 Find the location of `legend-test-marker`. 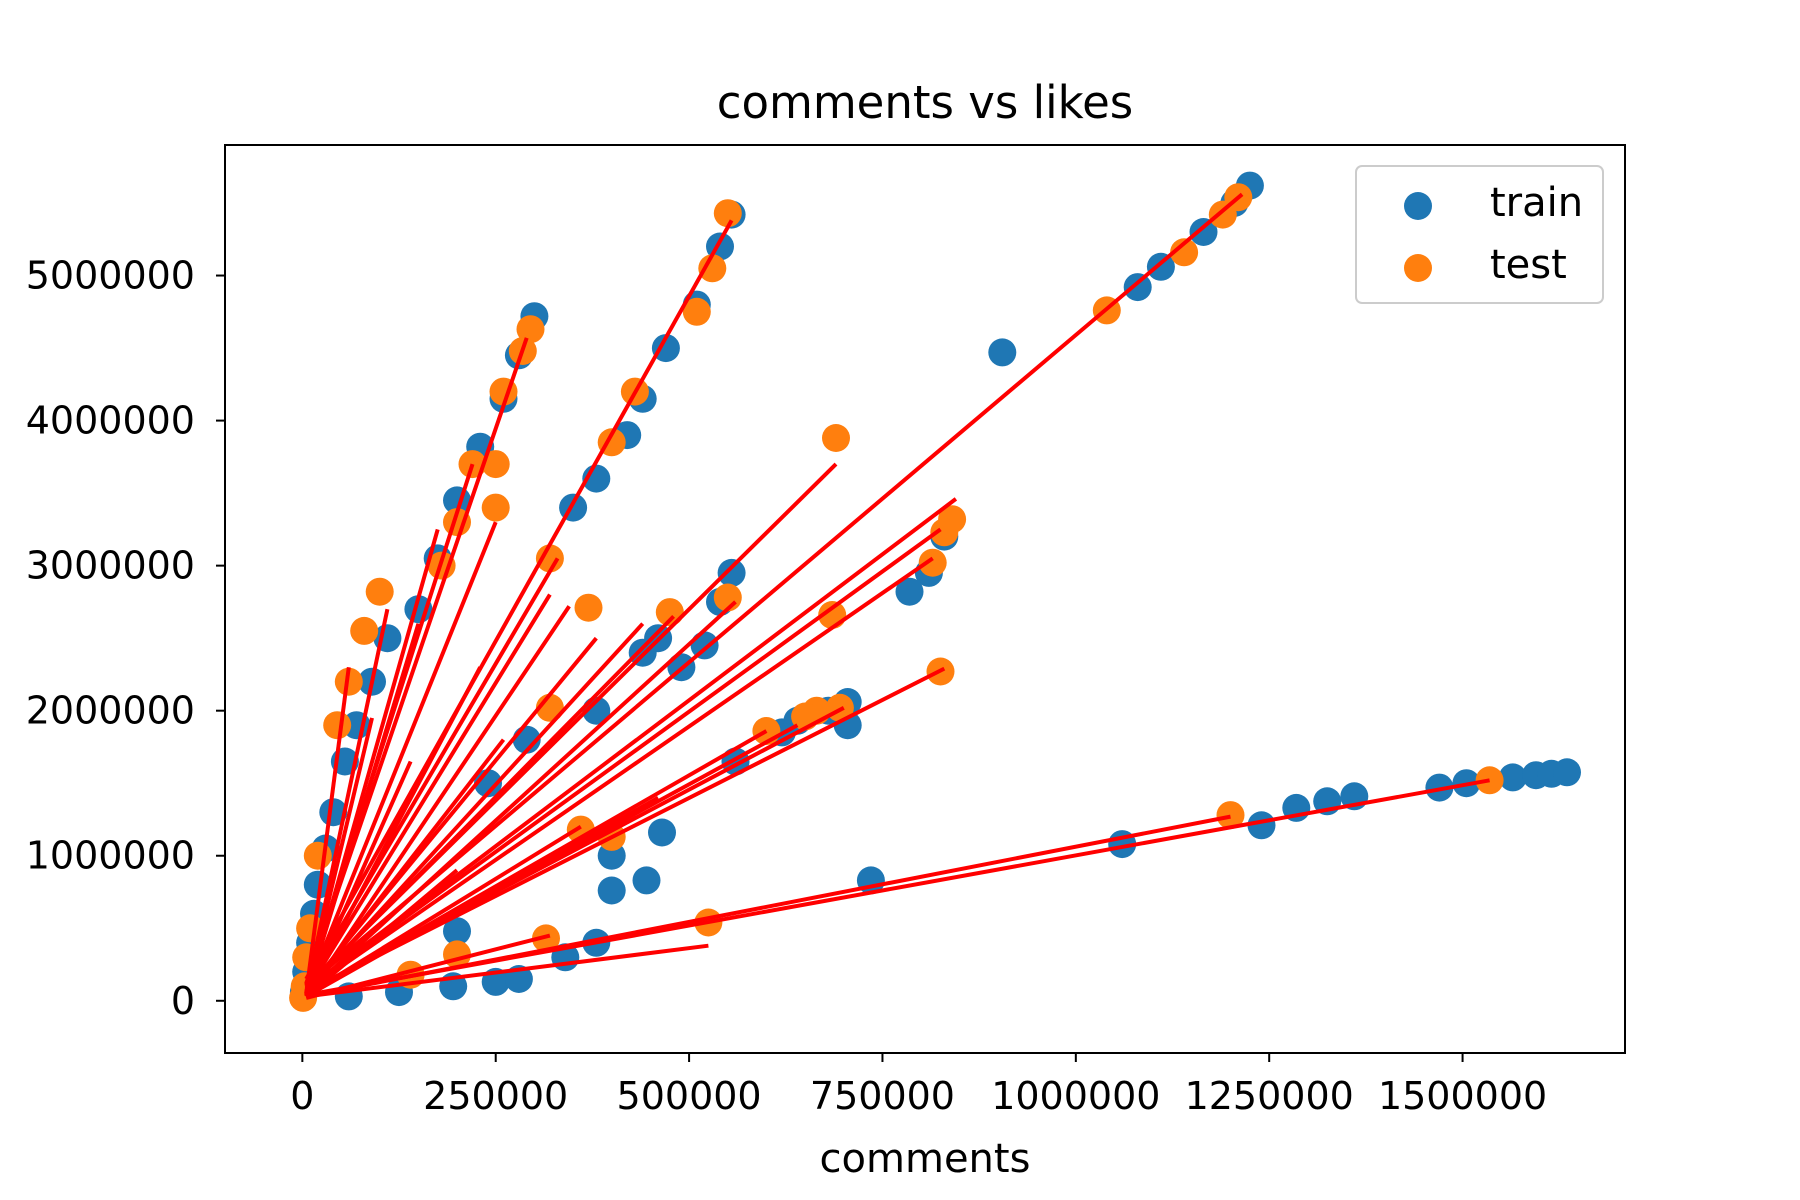

legend-test-marker is located at coordinates (1418, 268).